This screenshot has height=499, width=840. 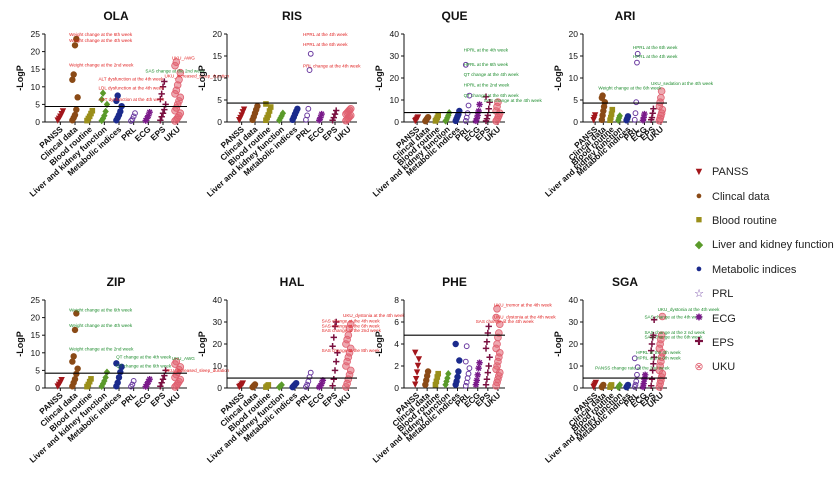 I want to click on legend-item-panss: ▼ PANSS, so click(x=763, y=172).